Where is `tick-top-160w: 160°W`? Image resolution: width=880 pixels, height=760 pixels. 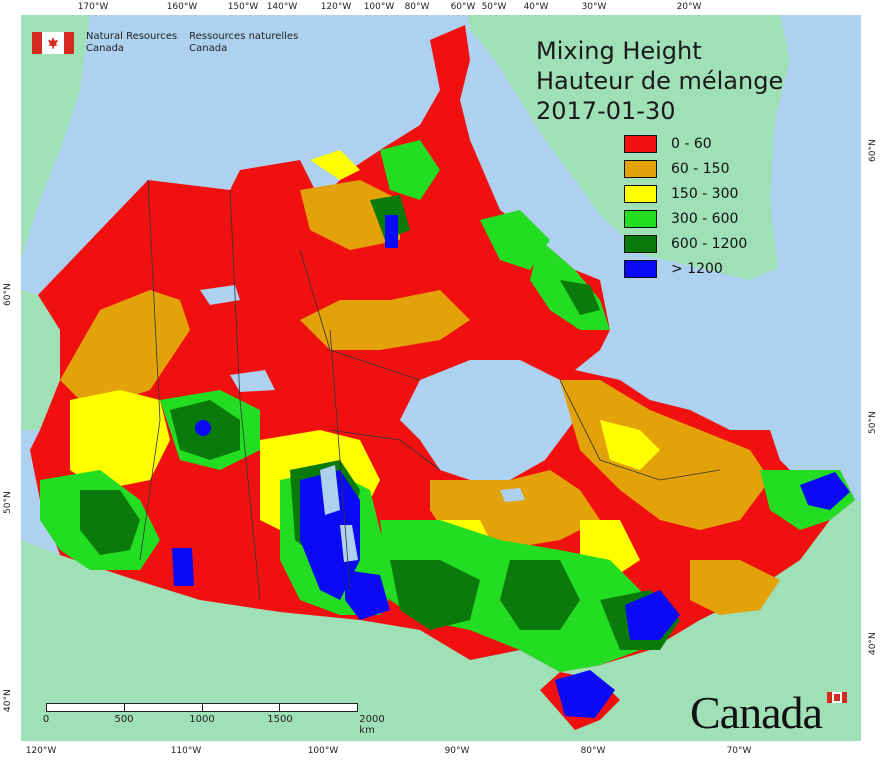 tick-top-160w: 160°W is located at coordinates (182, 7).